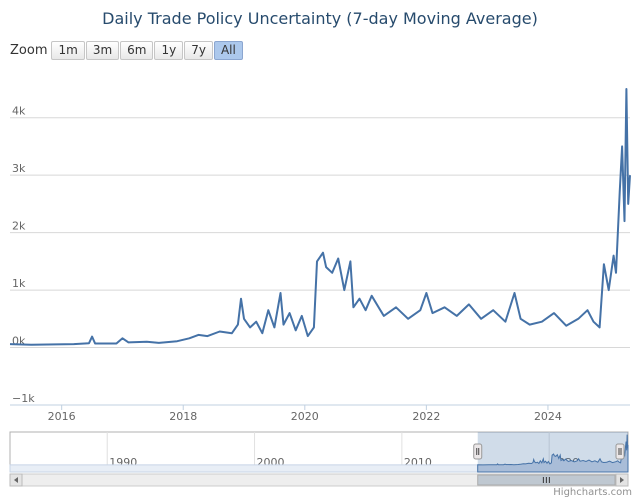  I want to click on x-tick-label: 2022, so click(426, 416).